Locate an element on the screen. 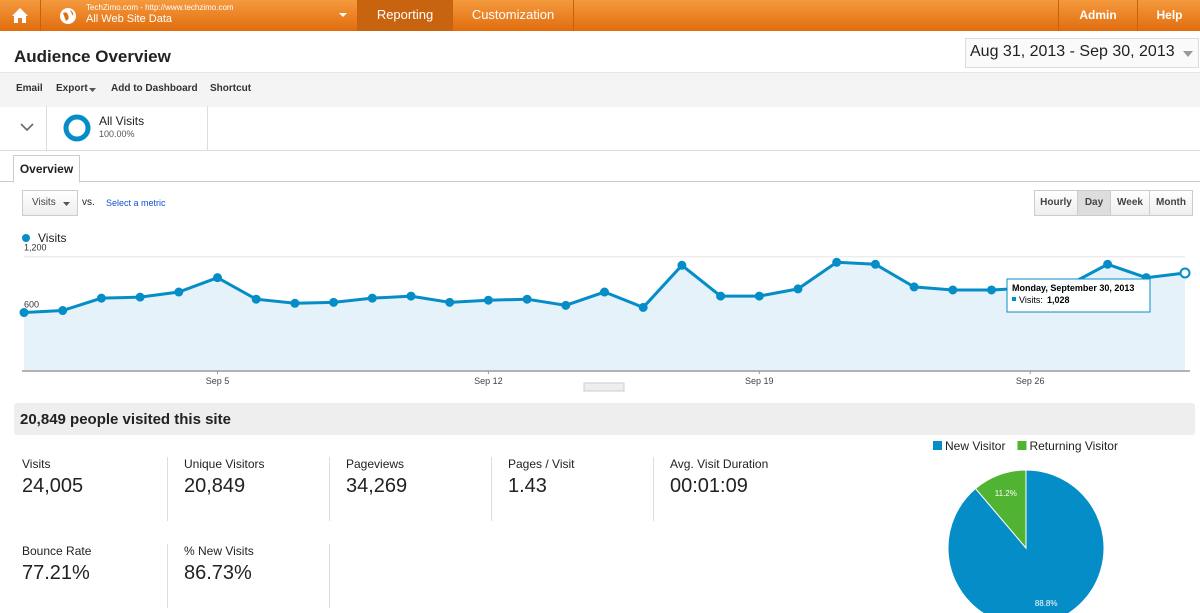 The width and height of the screenshot is (1200, 613). metric-select: Visits is located at coordinates (50, 203).